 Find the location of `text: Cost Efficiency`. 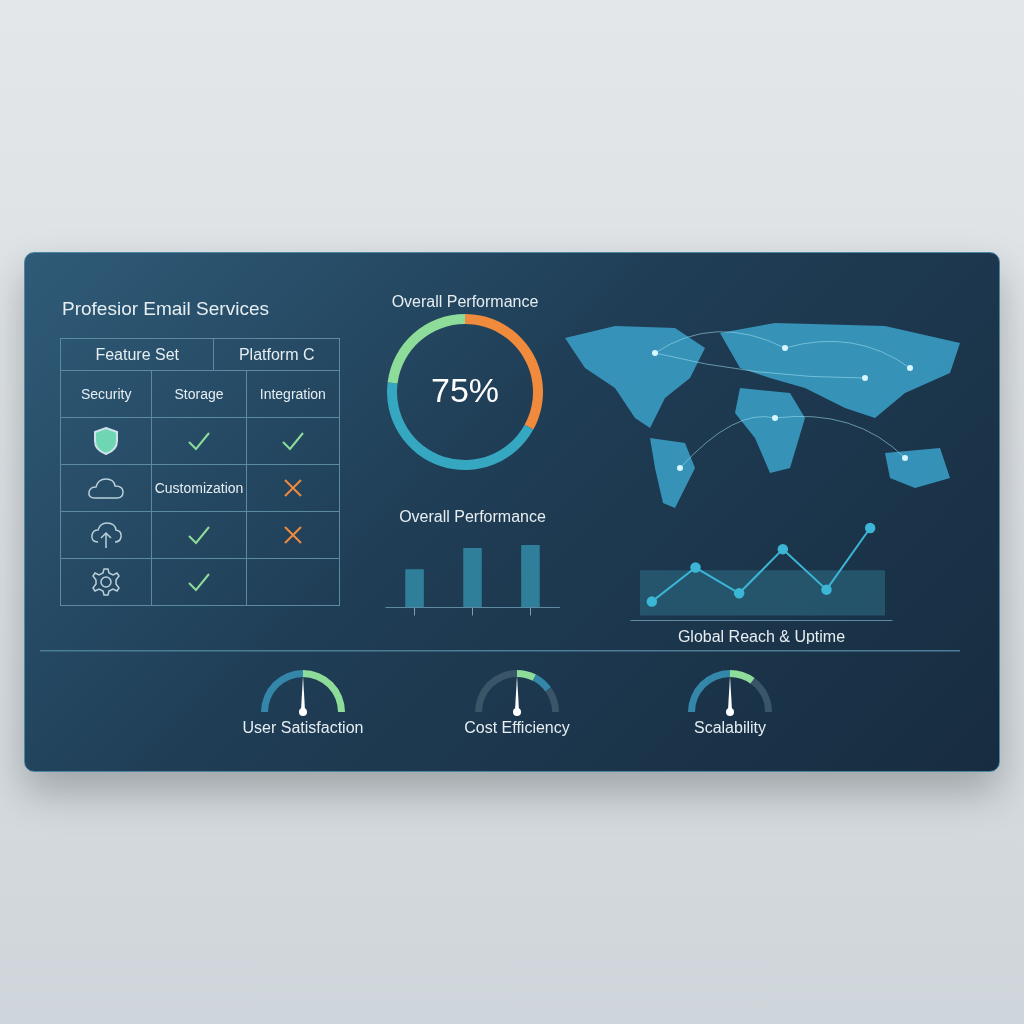

text: Cost Efficiency is located at coordinates (517, 727).